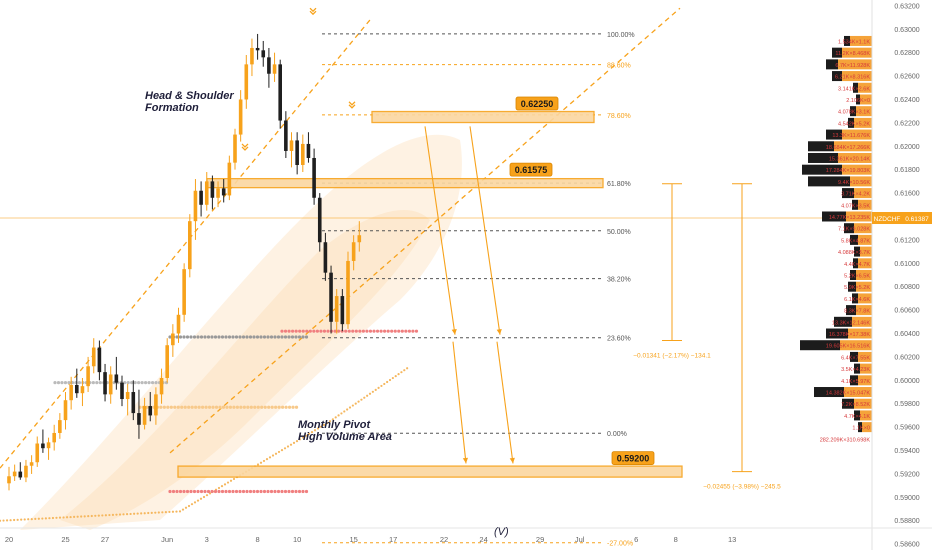 The image size is (932, 550). Describe the element at coordinates (906, 545) in the screenshot. I see `price-tick-label: 0.58600` at that location.